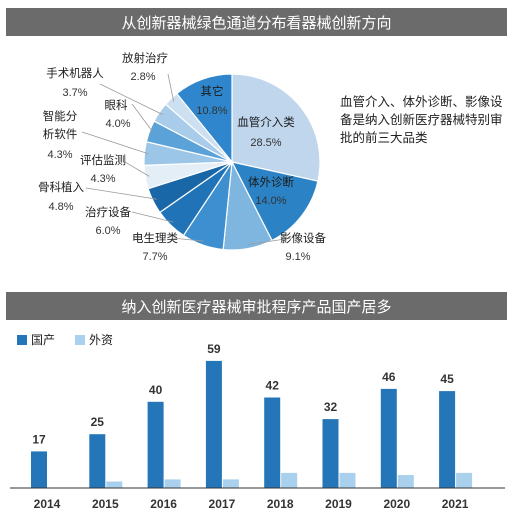 Image resolution: width=513 pixels, height=530 pixels. Describe the element at coordinates (271, 182) in the screenshot. I see `pie-slice-label: 体外诊断` at that location.